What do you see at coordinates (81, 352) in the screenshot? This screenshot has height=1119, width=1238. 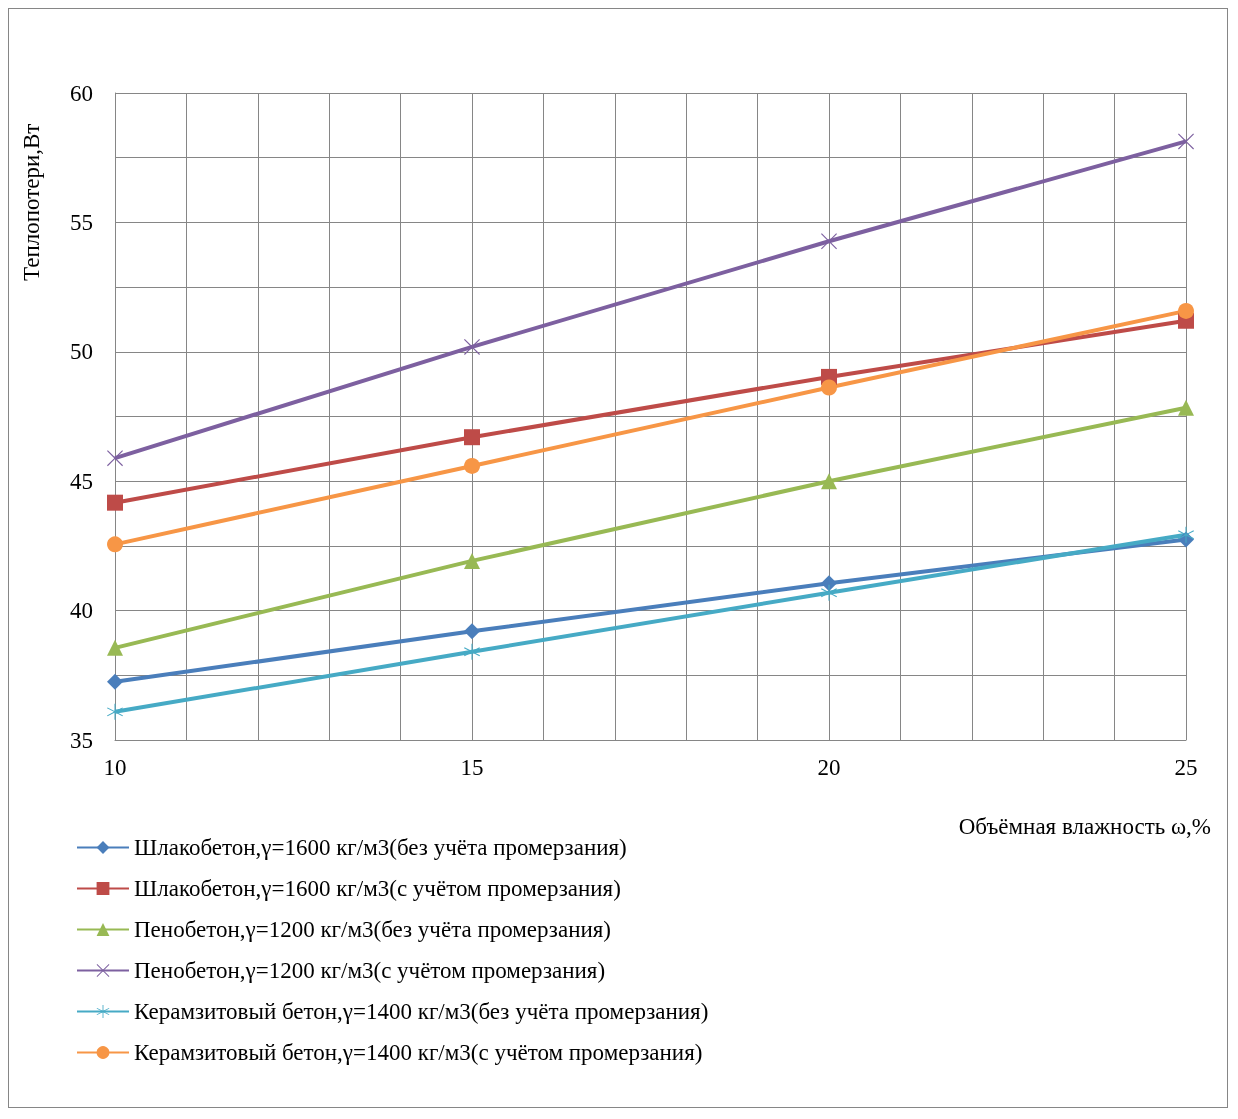 I see `y-tick-label: 50` at bounding box center [81, 352].